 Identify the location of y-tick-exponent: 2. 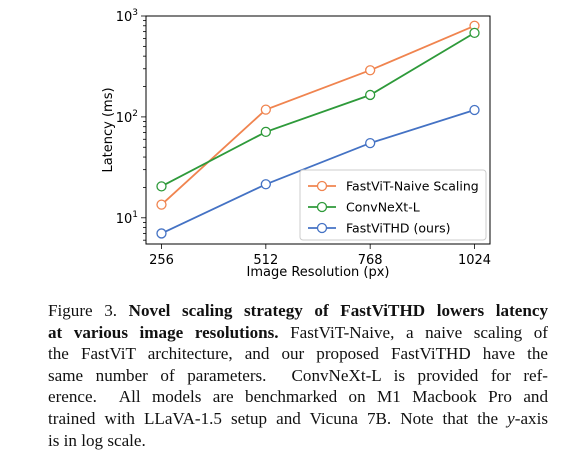
(135, 114).